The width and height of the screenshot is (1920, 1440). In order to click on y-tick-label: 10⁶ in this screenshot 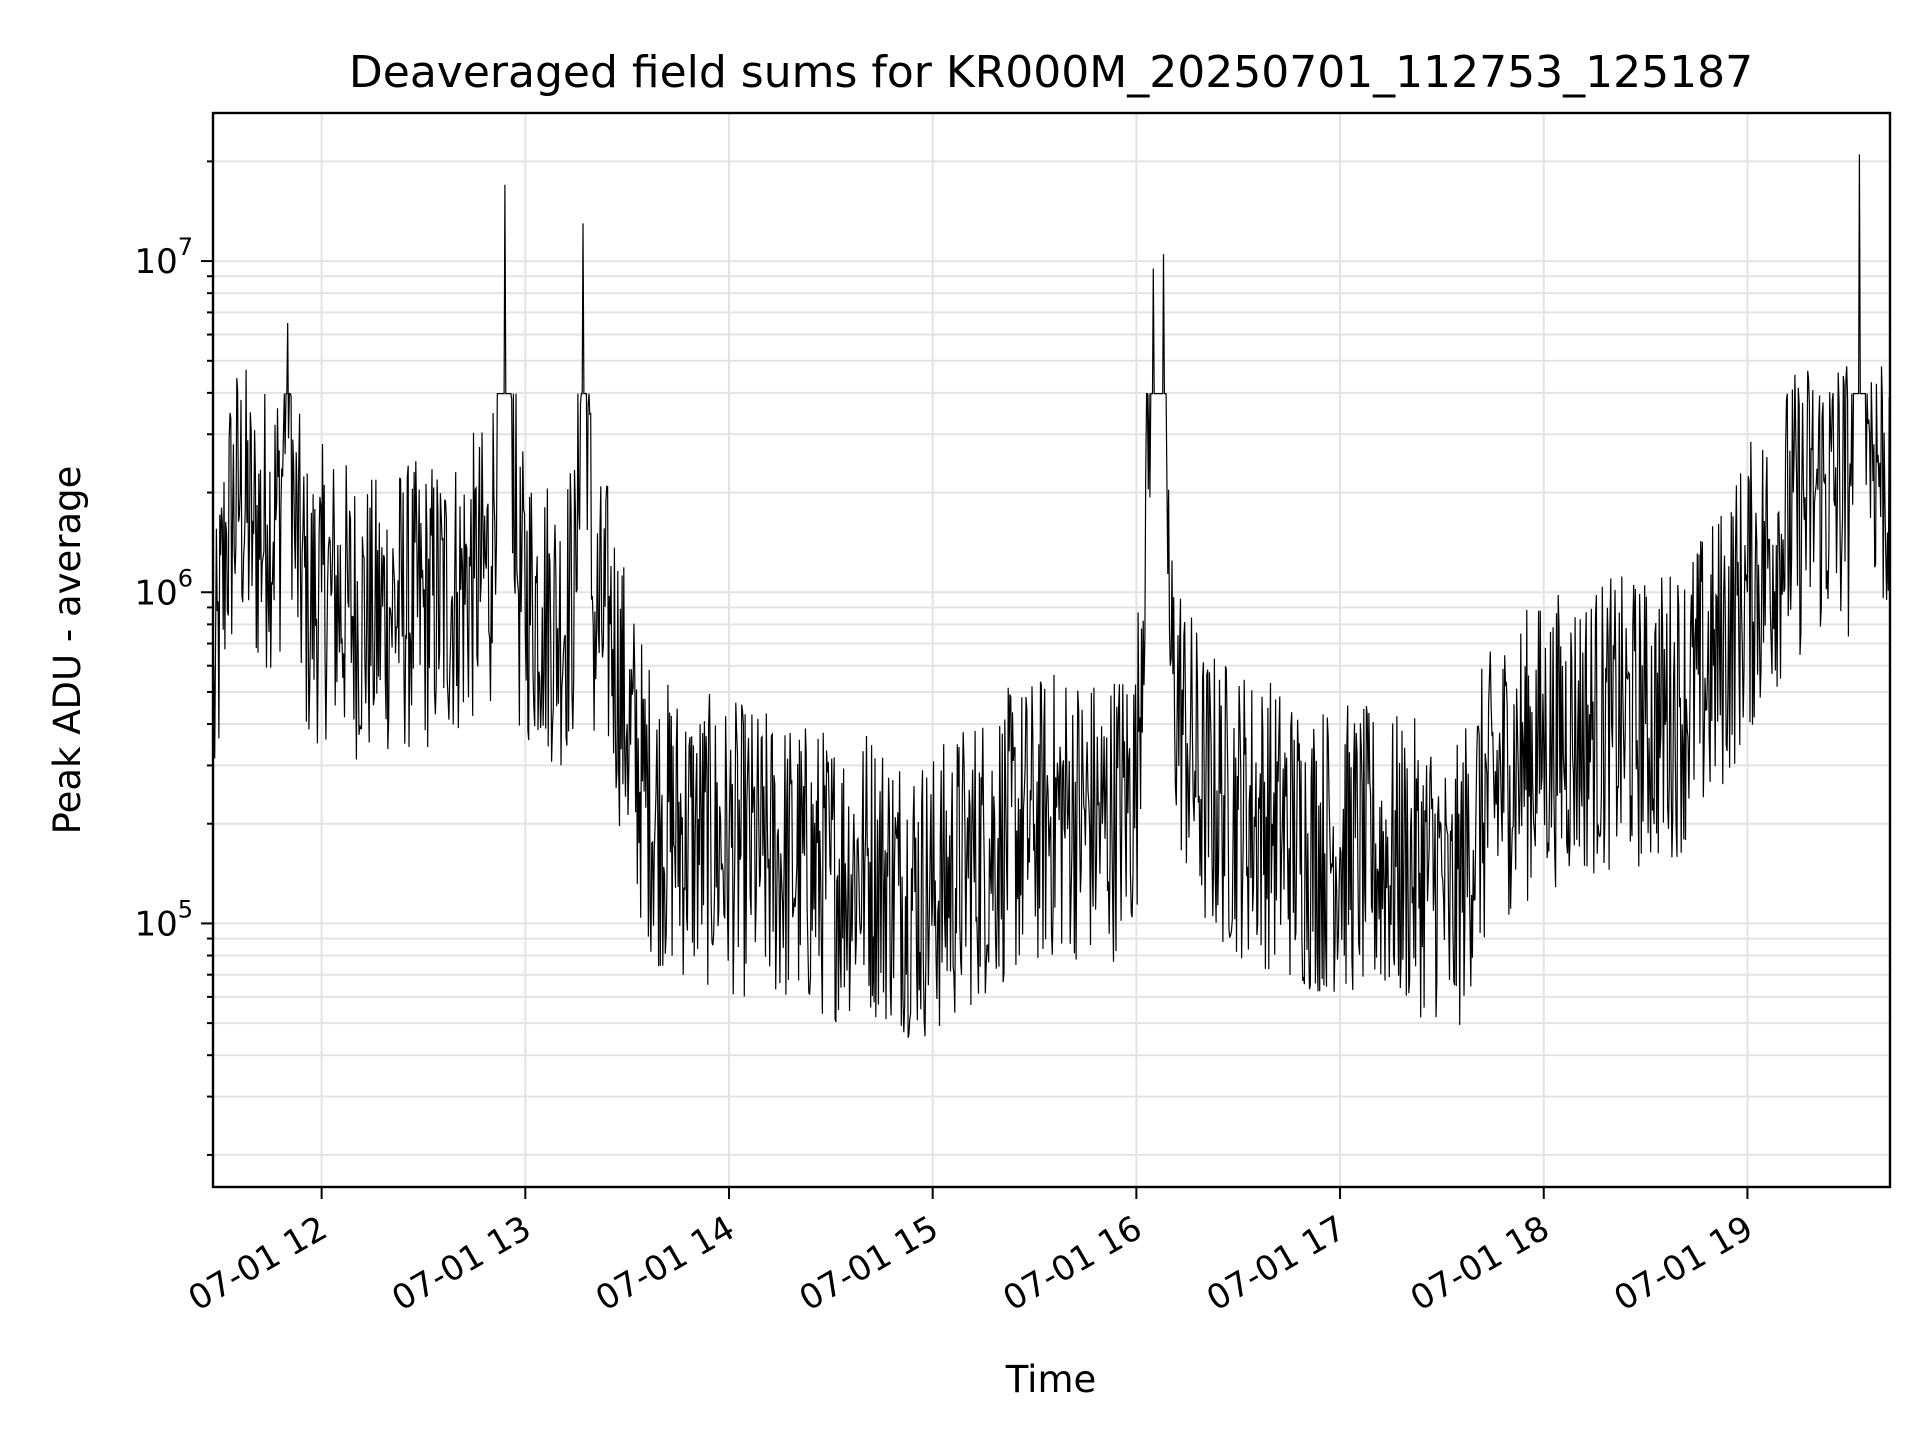, I will do `click(163, 588)`.